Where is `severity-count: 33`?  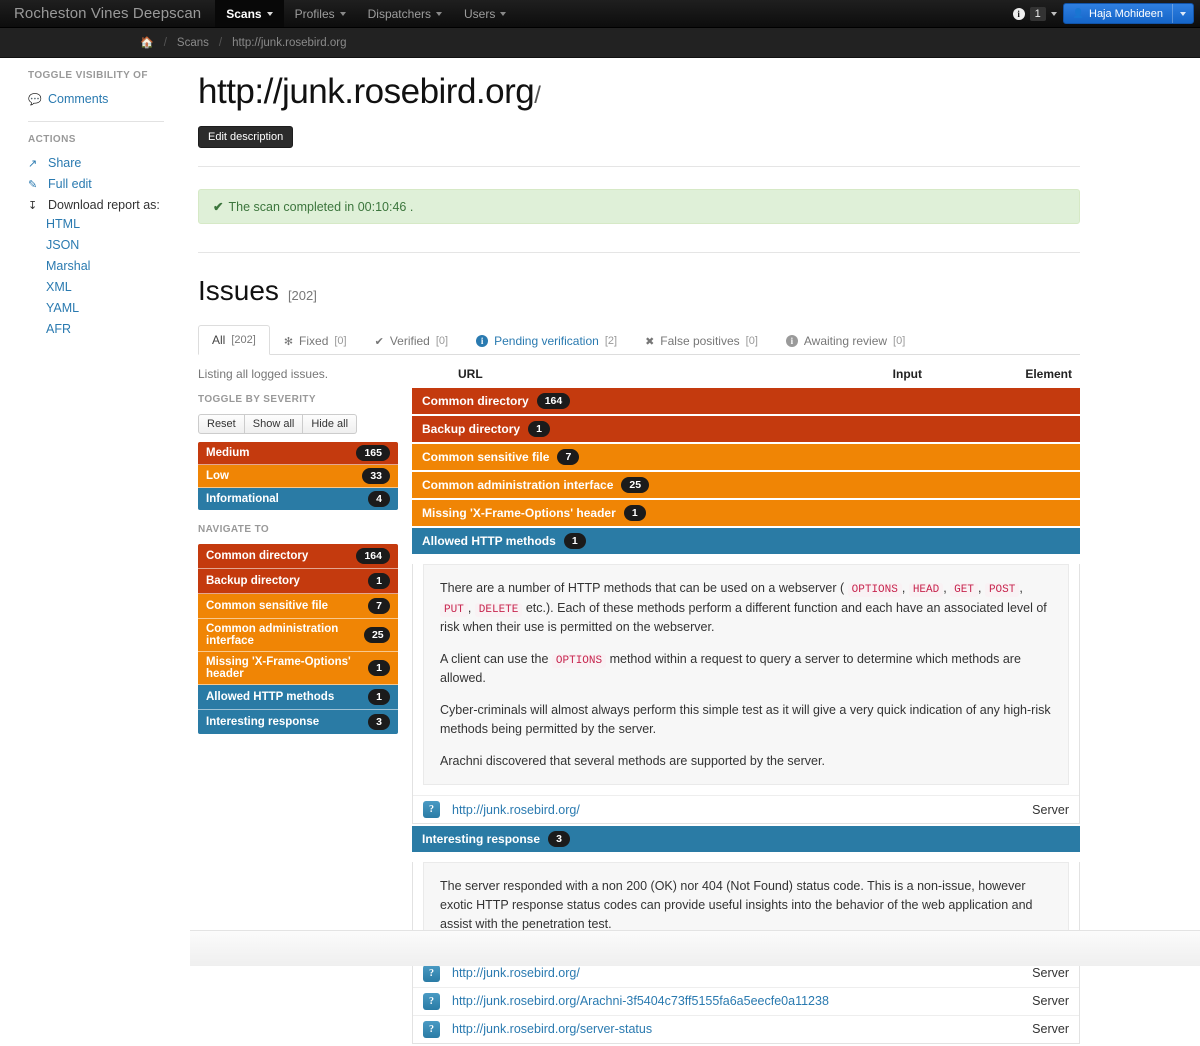 severity-count: 33 is located at coordinates (376, 476).